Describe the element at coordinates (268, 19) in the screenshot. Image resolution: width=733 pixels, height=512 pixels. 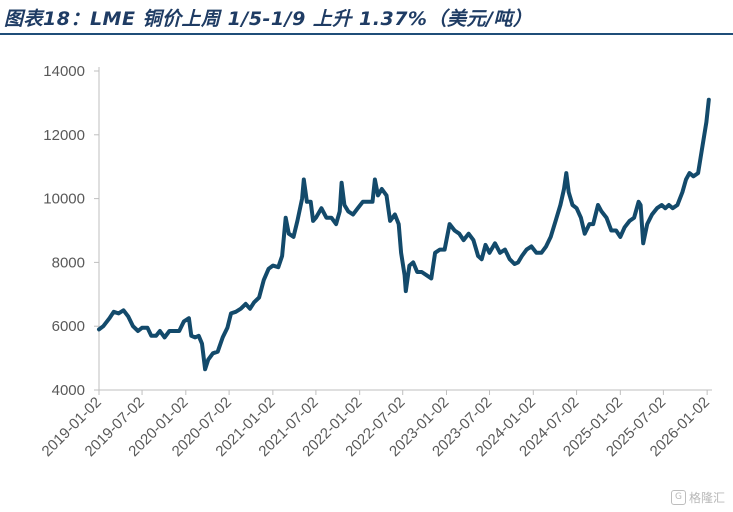
I see `chart-title: 图表18：LME 铜价上周 1/5-1/9 上升 1.37%（美元/吨）` at that location.